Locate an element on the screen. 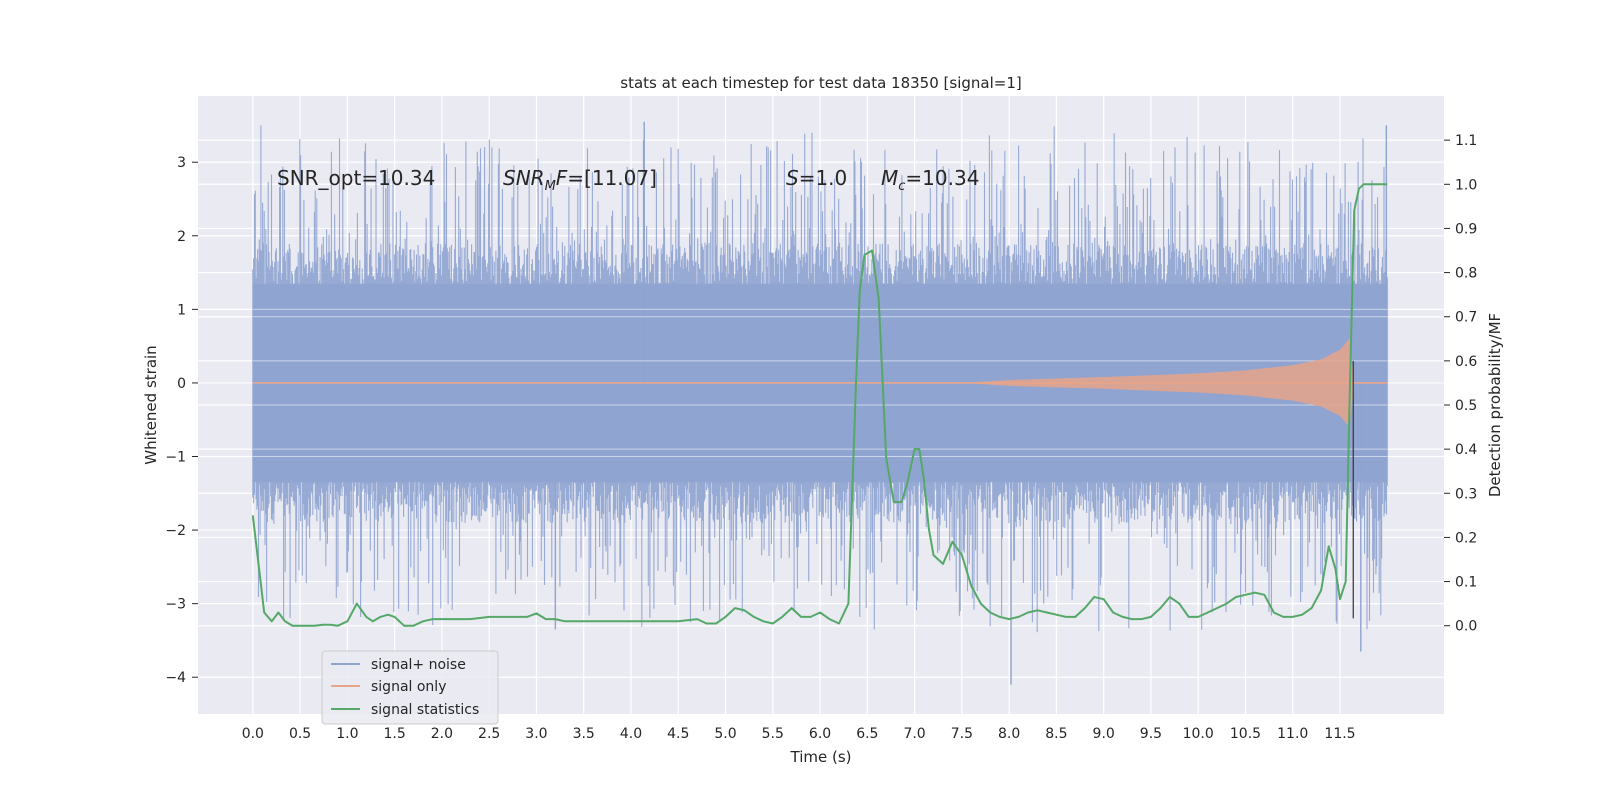 The image size is (1600, 800). x-tick-label: 4.0 is located at coordinates (631, 734).